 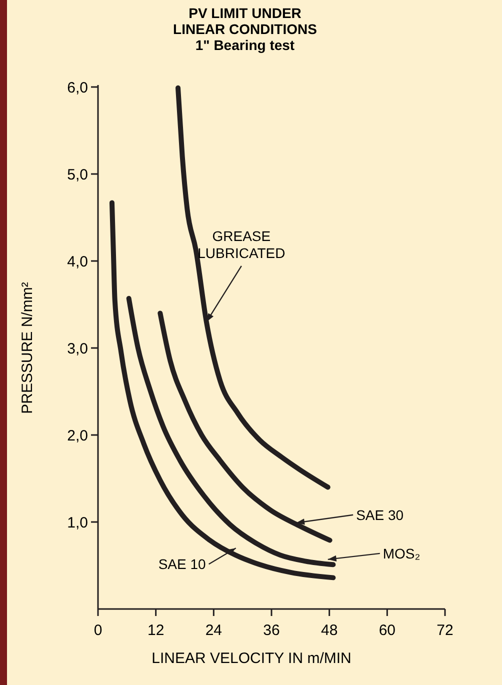 I want to click on x-tick-label: 36, so click(x=271, y=630).